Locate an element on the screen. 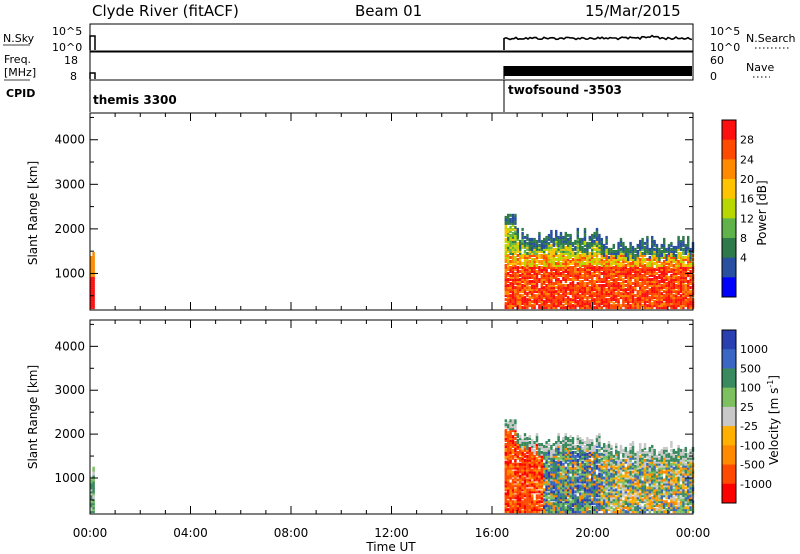 The height and width of the screenshot is (554, 800). nsky-trace is located at coordinates (598, 42).